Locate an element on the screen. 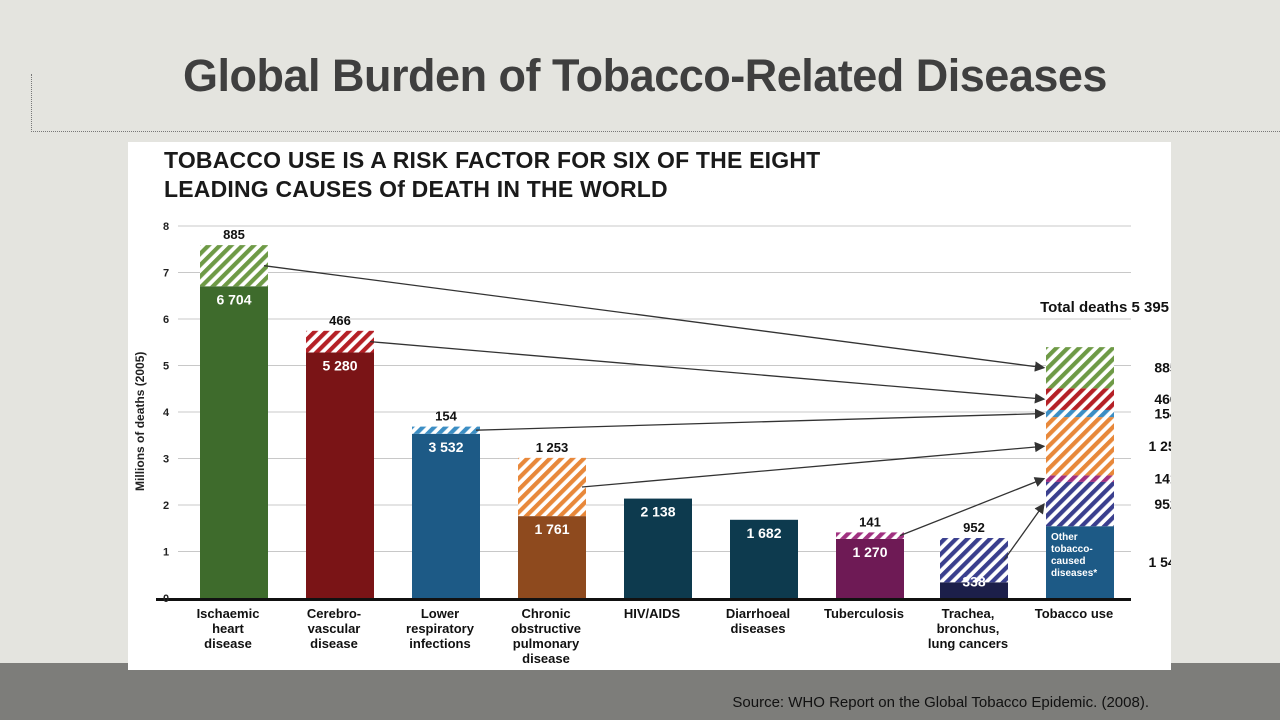 The image size is (1280, 720). base-value-label: 3 532 is located at coordinates (445, 447).